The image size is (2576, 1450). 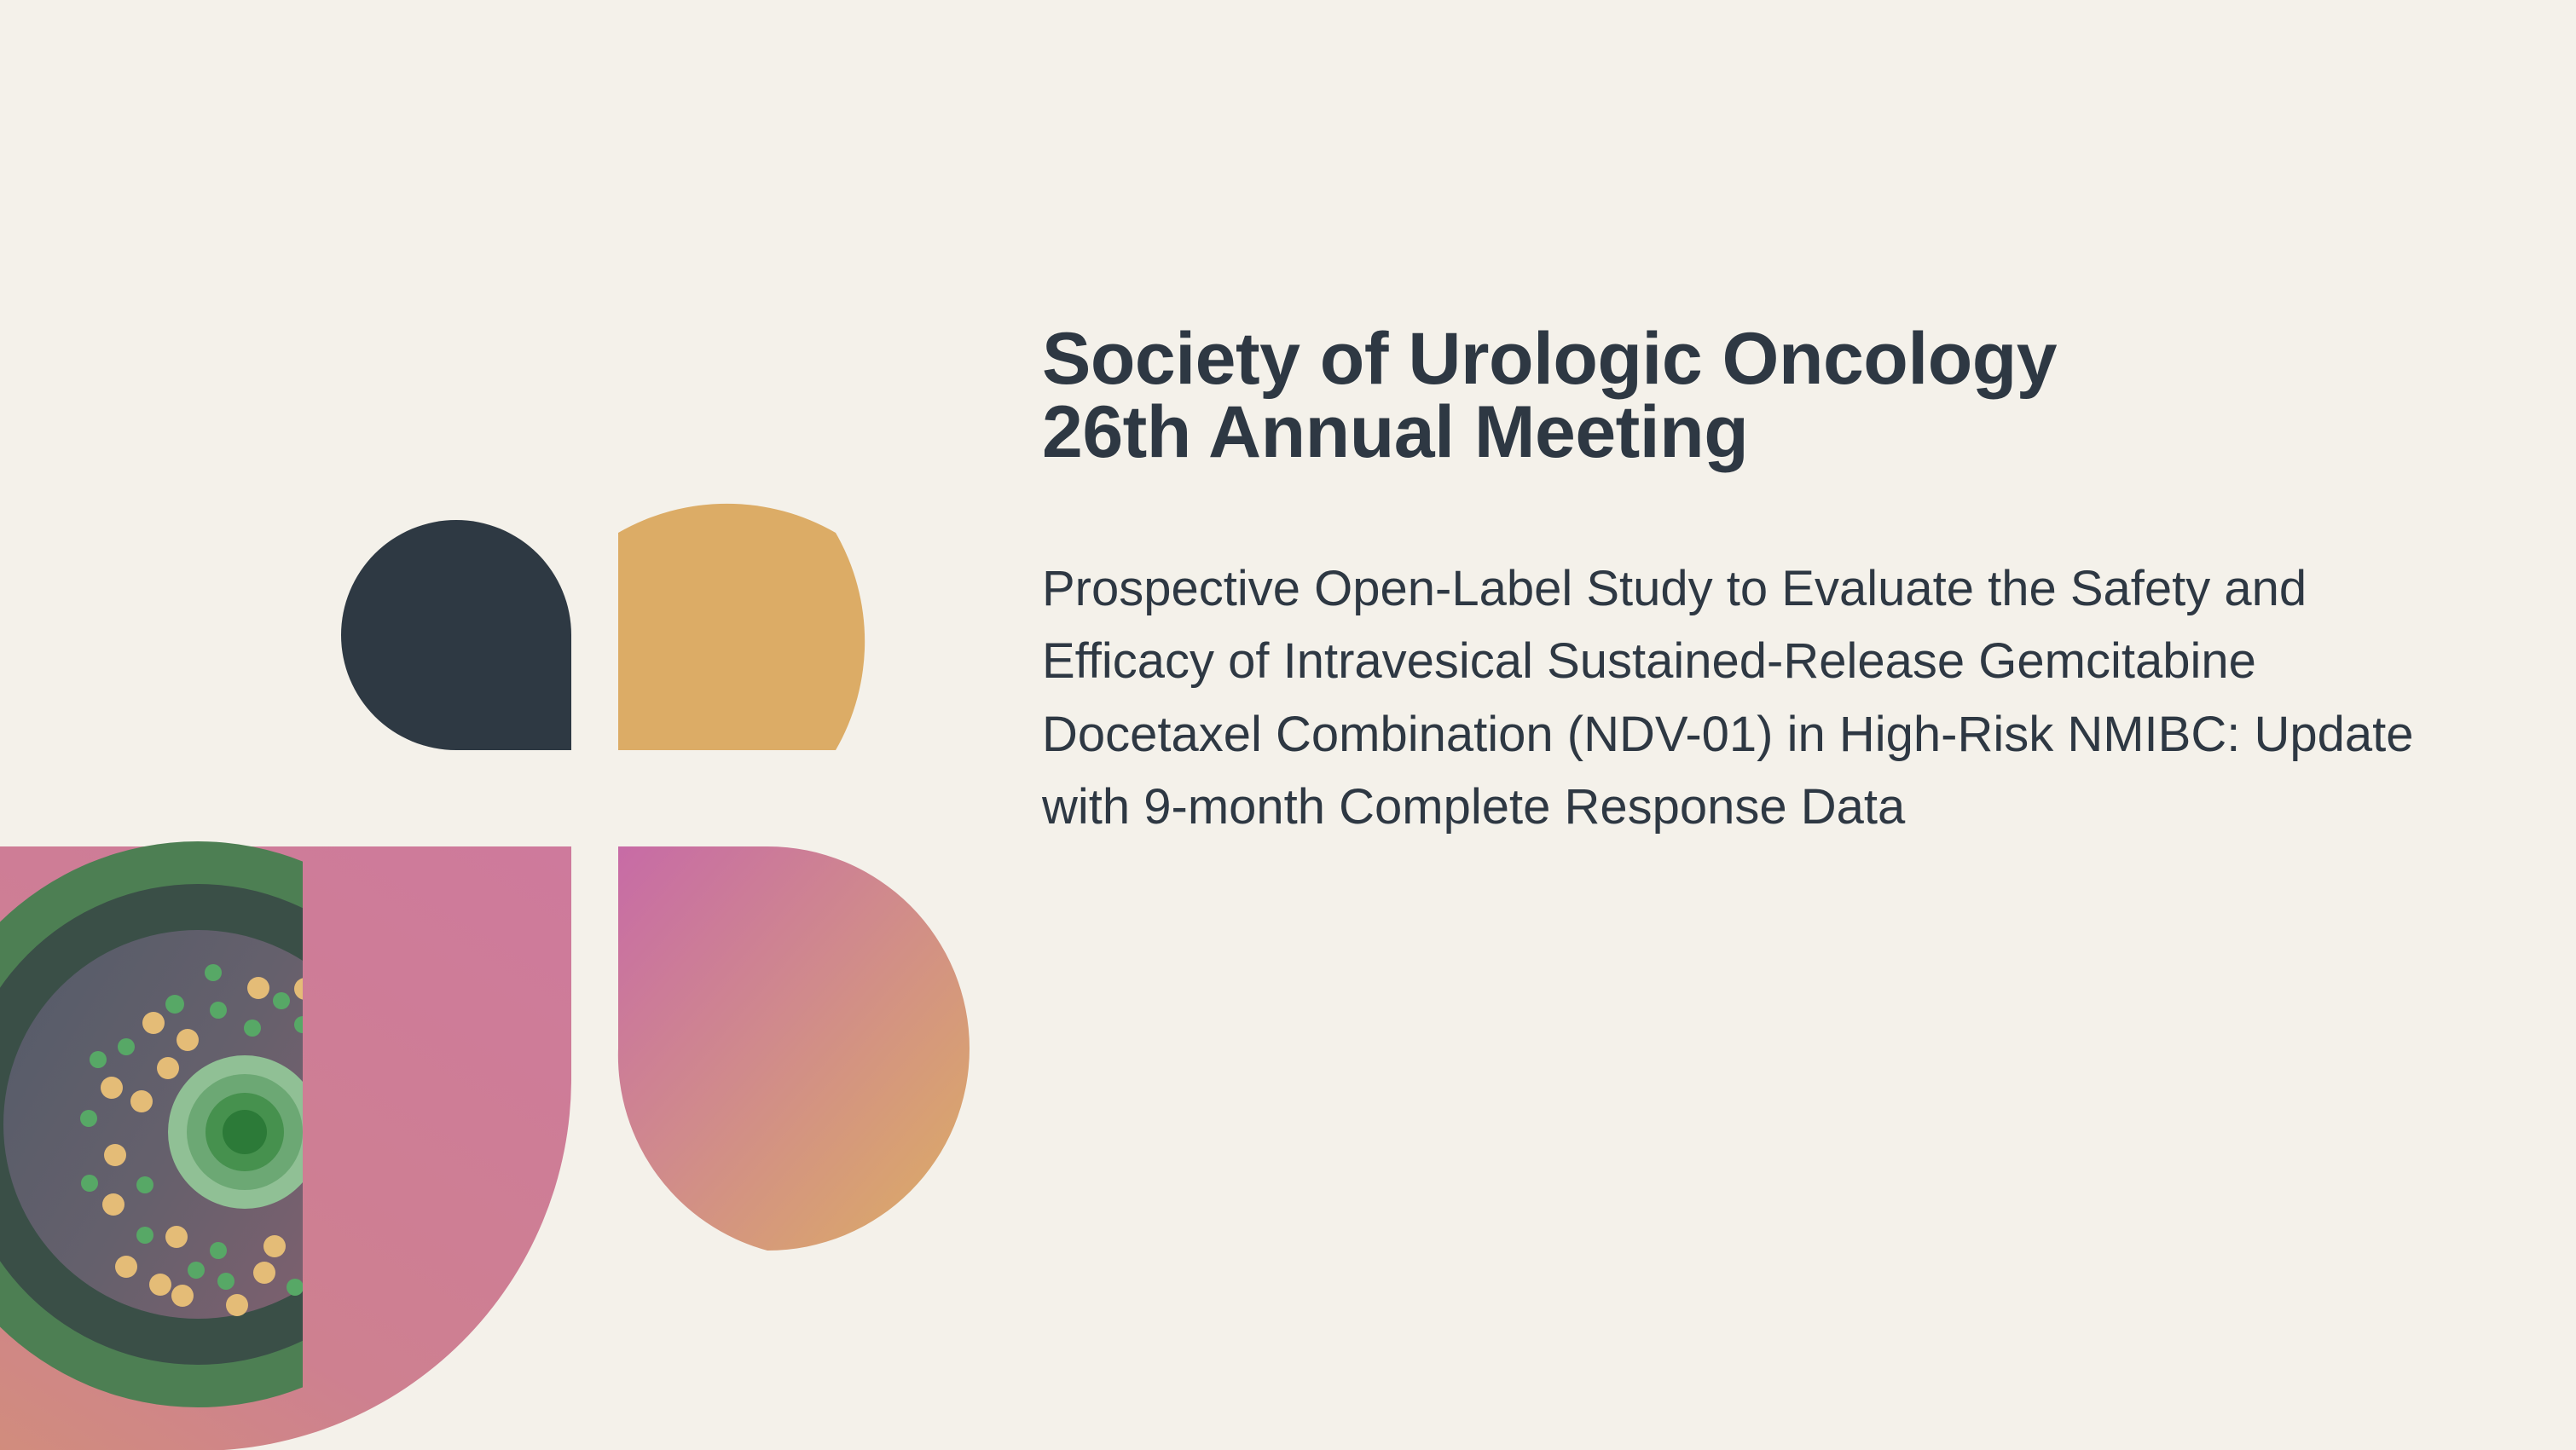 I want to click on petal-top-right, so click(x=741, y=626).